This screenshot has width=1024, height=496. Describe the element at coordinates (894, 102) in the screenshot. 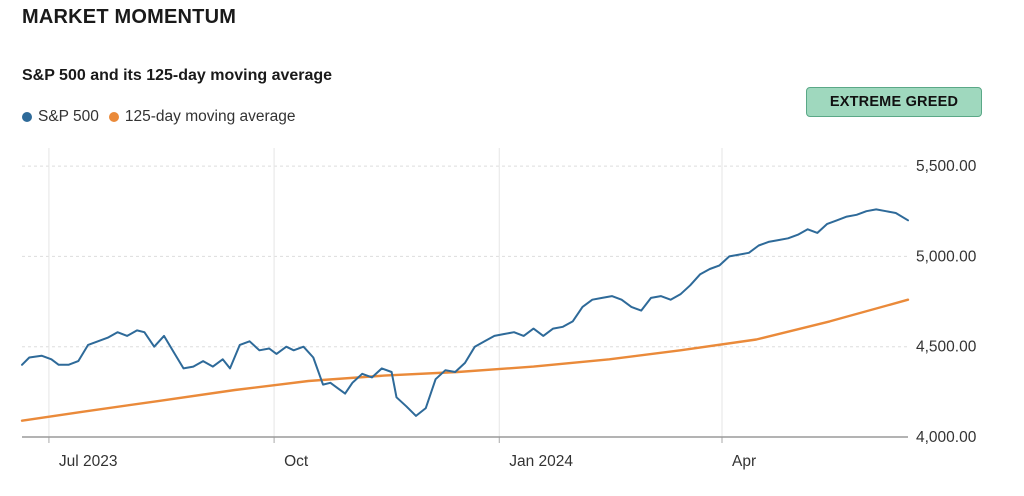

I see `sentiment-badge: EXTREME GREED` at that location.